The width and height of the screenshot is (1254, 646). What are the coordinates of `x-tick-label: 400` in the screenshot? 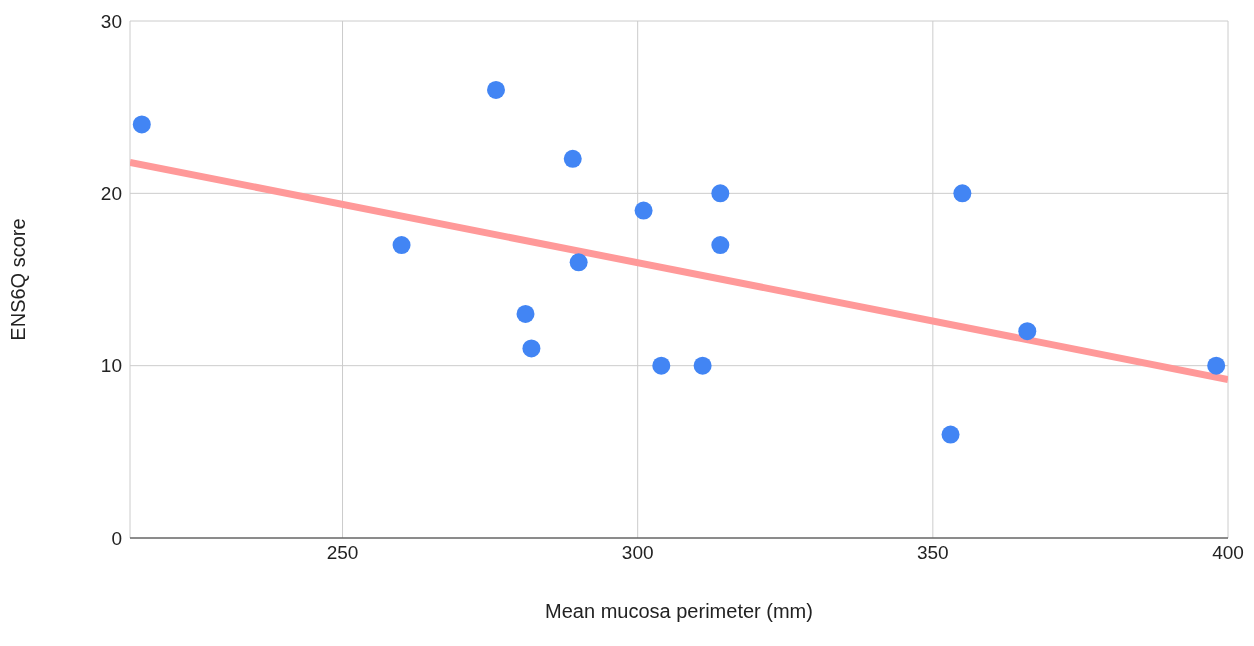 It's located at (1228, 553).